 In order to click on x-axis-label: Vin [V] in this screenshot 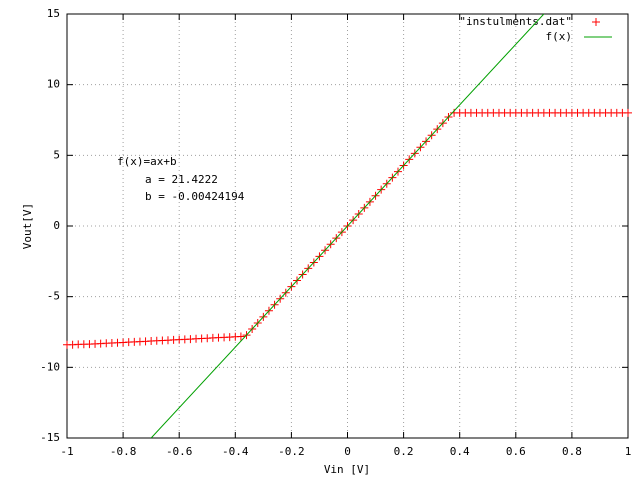, I will do `click(347, 469)`.